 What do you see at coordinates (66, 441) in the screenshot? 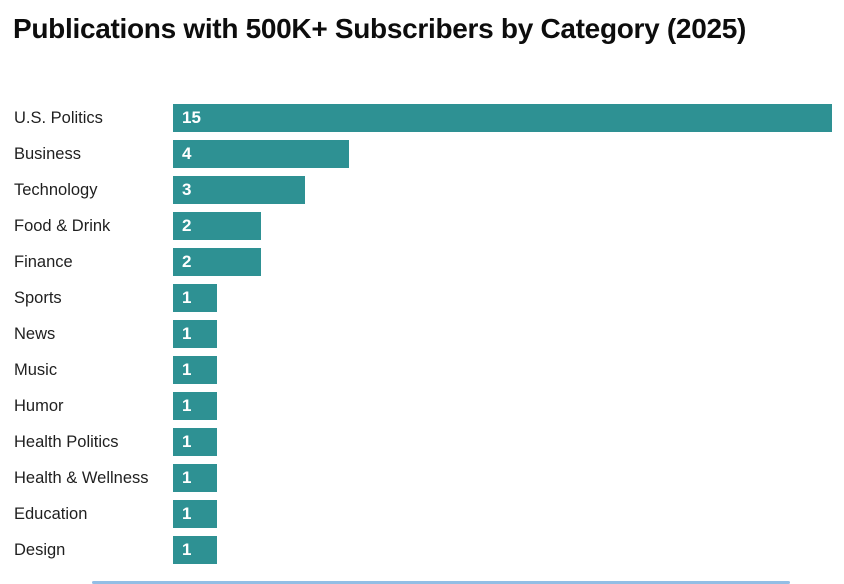
I see `category-label: Health Politics` at bounding box center [66, 441].